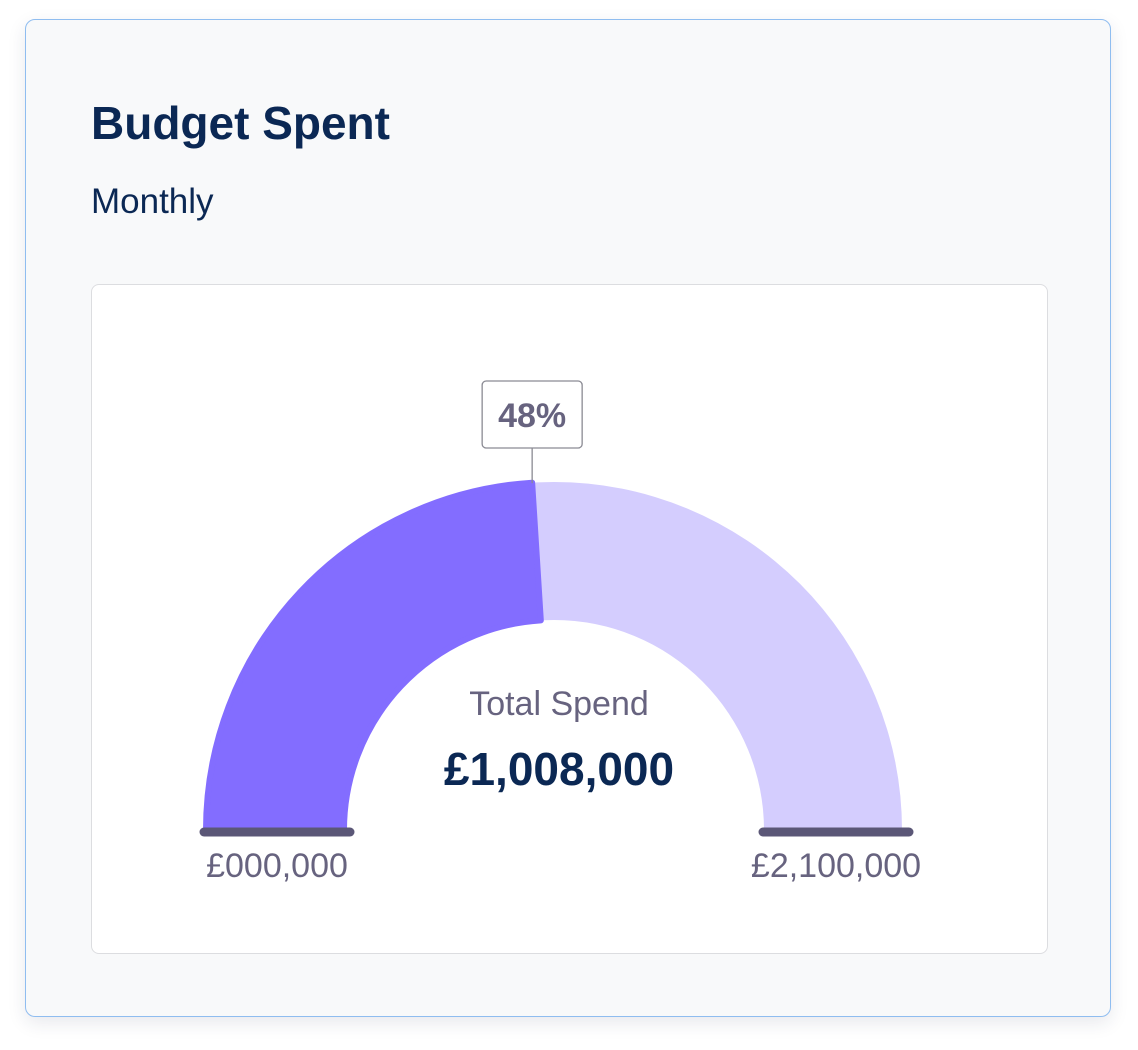 This screenshot has width=1138, height=1050. Describe the element at coordinates (240, 123) in the screenshot. I see `card-title: Budget Spent` at that location.